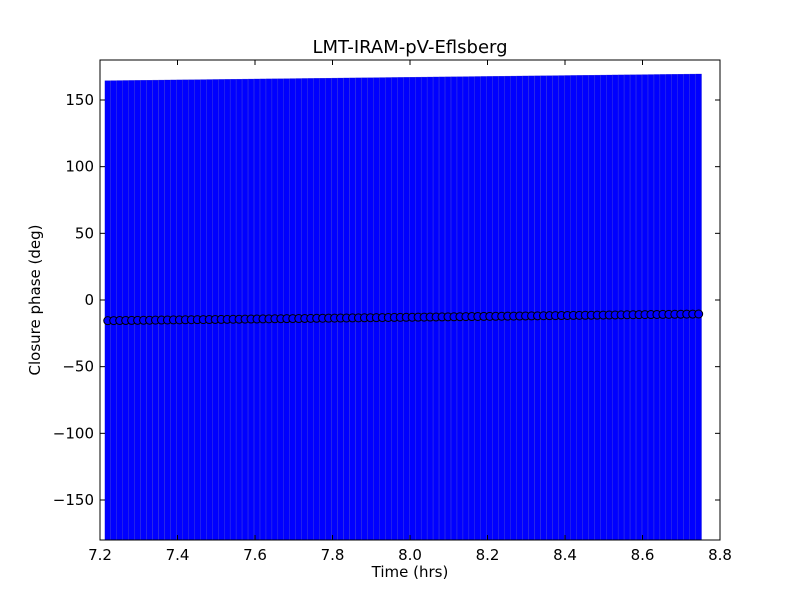 This screenshot has height=600, width=800. Describe the element at coordinates (699, 314) in the screenshot. I see `data-point` at that location.